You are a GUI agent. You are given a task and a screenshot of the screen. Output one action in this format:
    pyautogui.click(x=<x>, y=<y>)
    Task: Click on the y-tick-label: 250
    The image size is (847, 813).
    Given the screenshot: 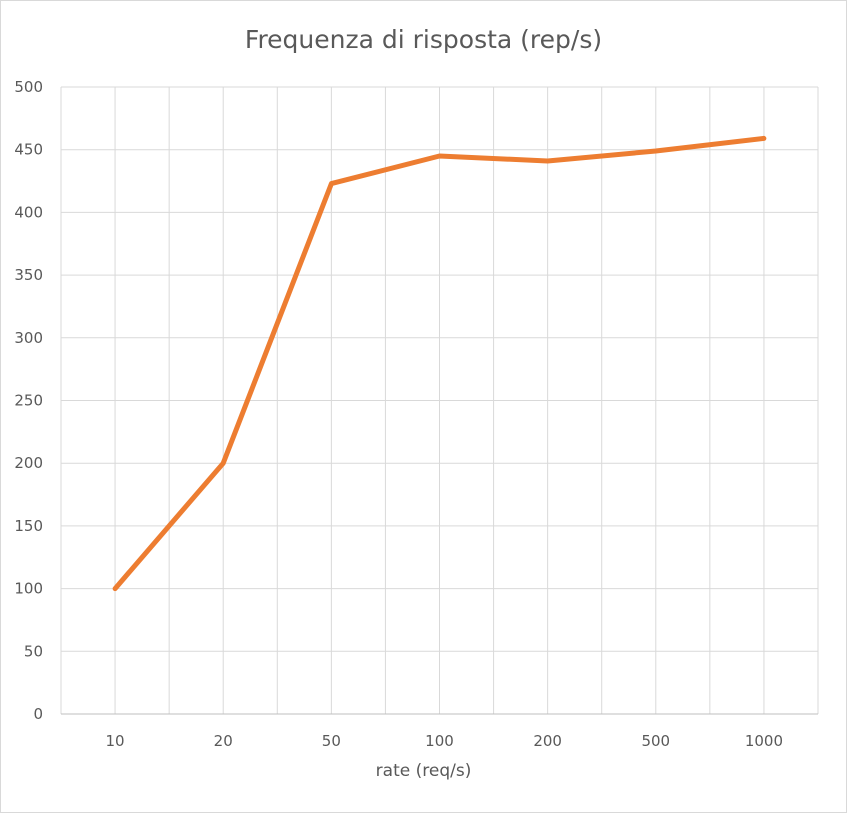 What is the action you would take?
    pyautogui.click(x=28, y=401)
    